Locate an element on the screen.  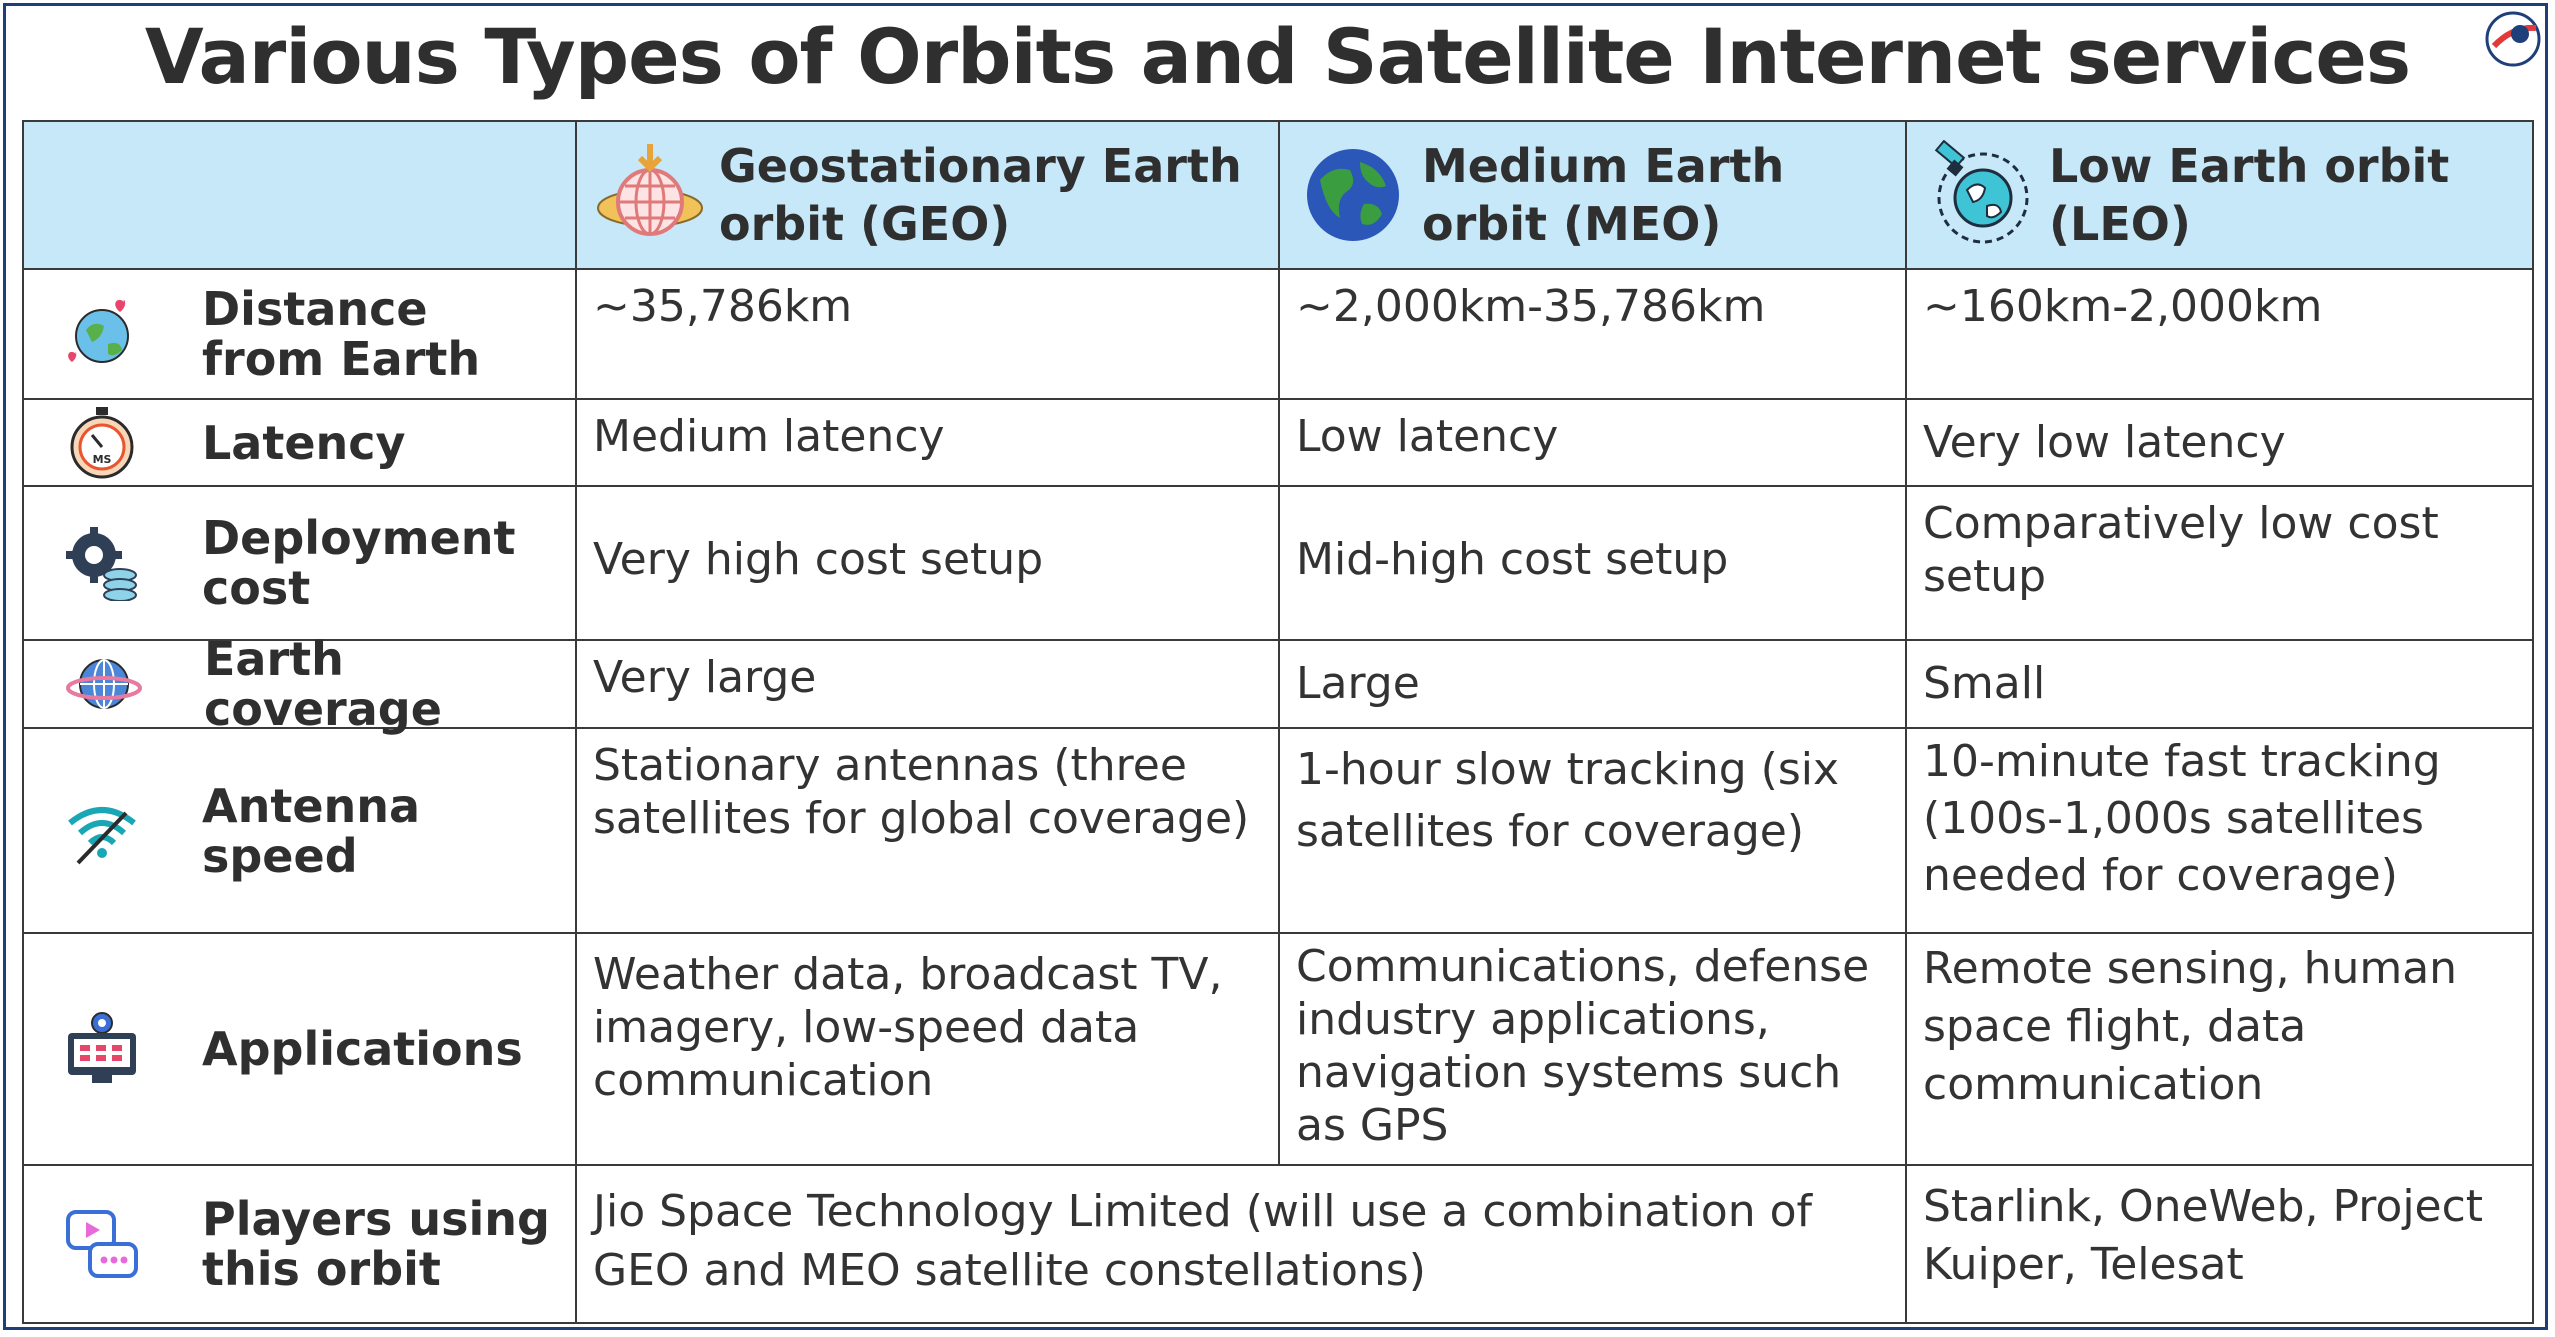
svg-text: MS is located at coordinates (102, 459).